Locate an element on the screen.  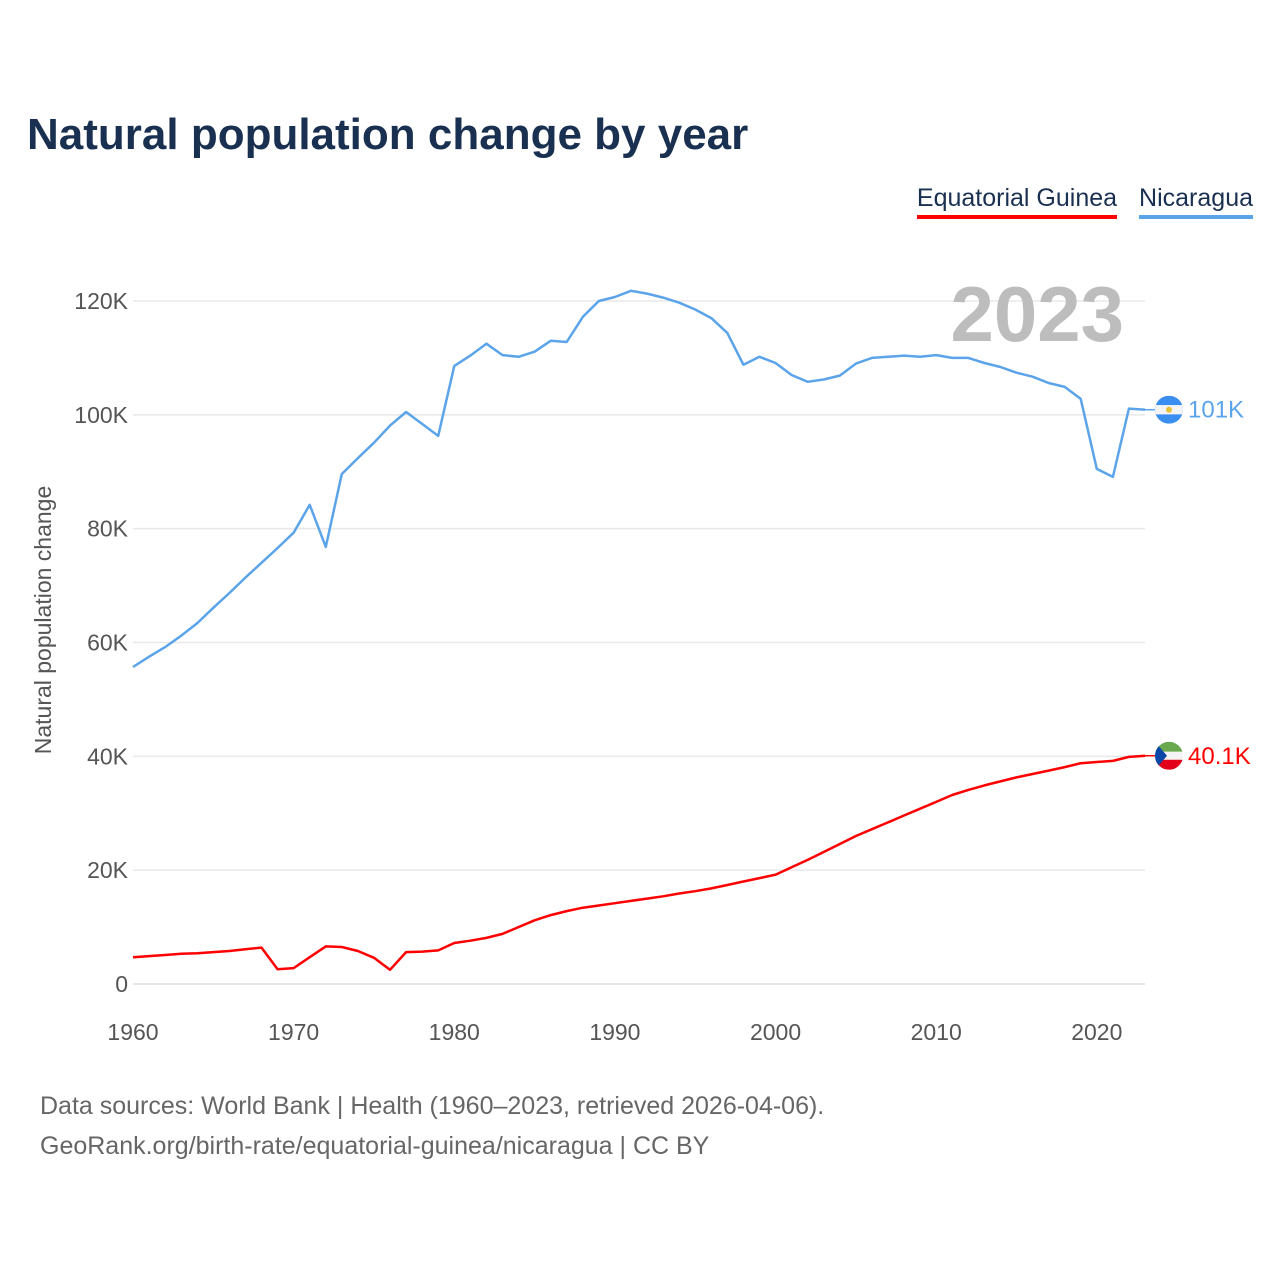
y-tick-label: 80K is located at coordinates (108, 529).